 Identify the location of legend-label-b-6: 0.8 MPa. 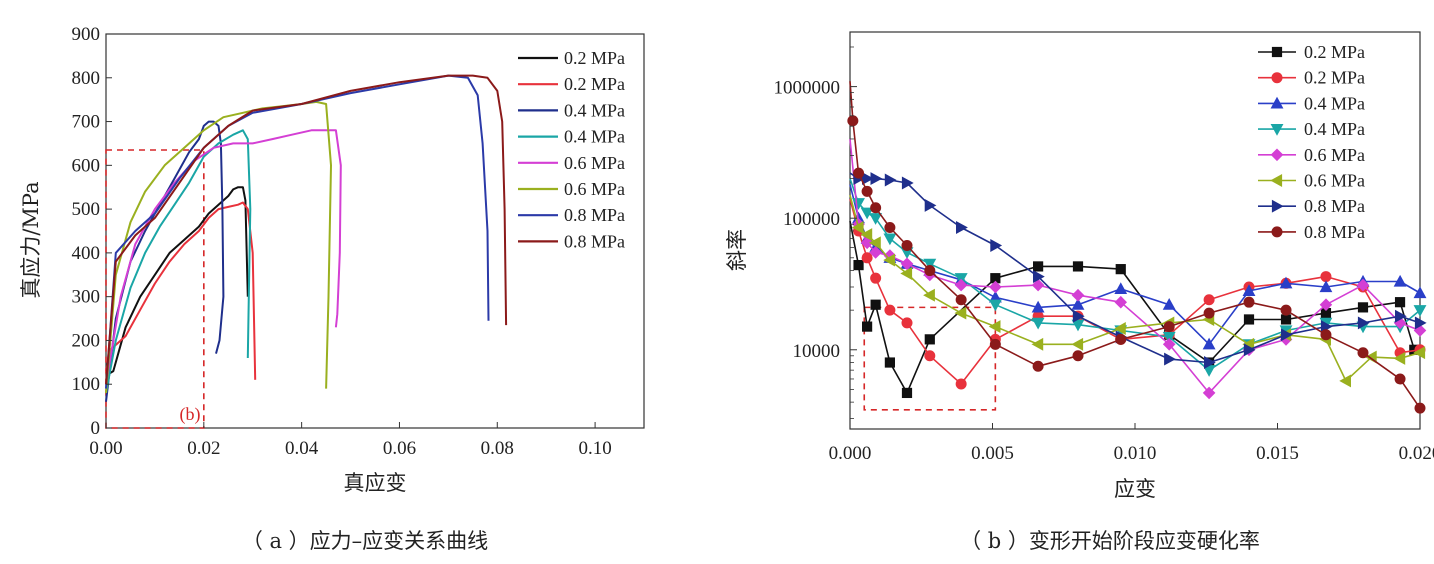
(1334, 206).